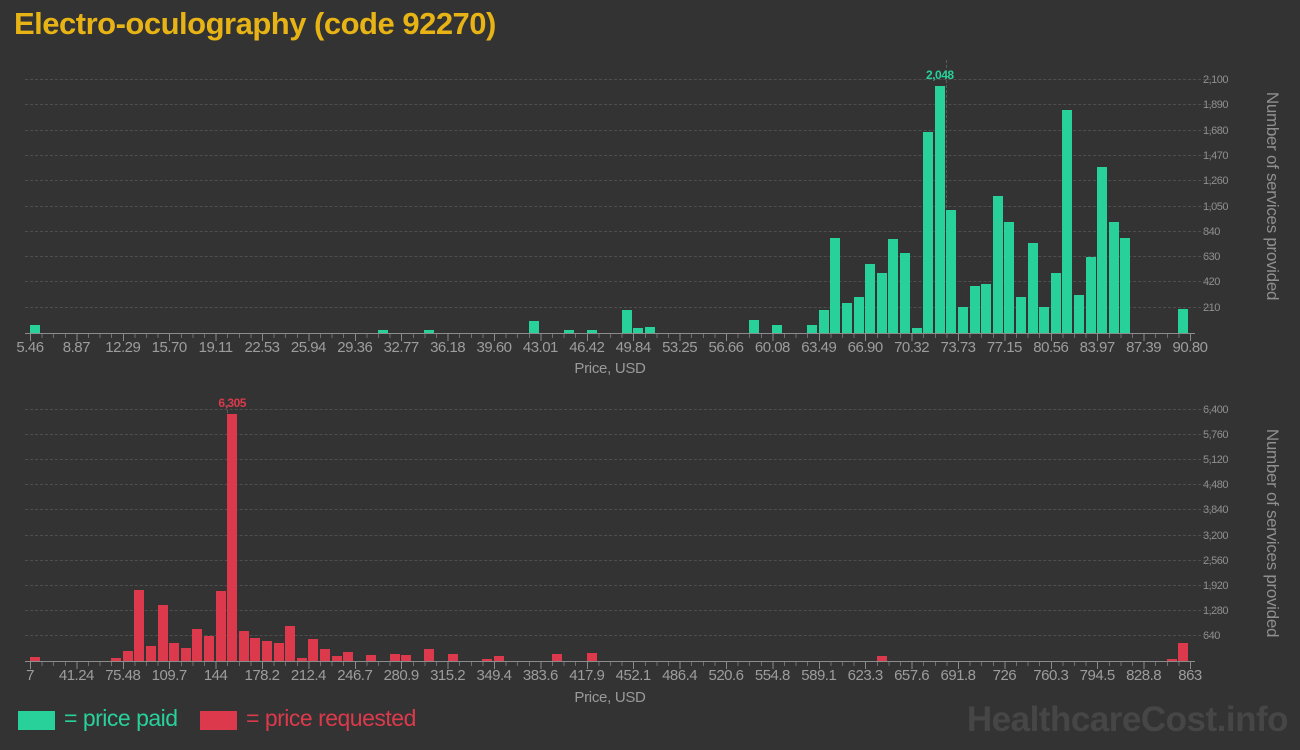 Image resolution: width=1300 pixels, height=750 pixels. Describe the element at coordinates (633, 347) in the screenshot. I see `x-axis-tick-label: 49.84` at that location.